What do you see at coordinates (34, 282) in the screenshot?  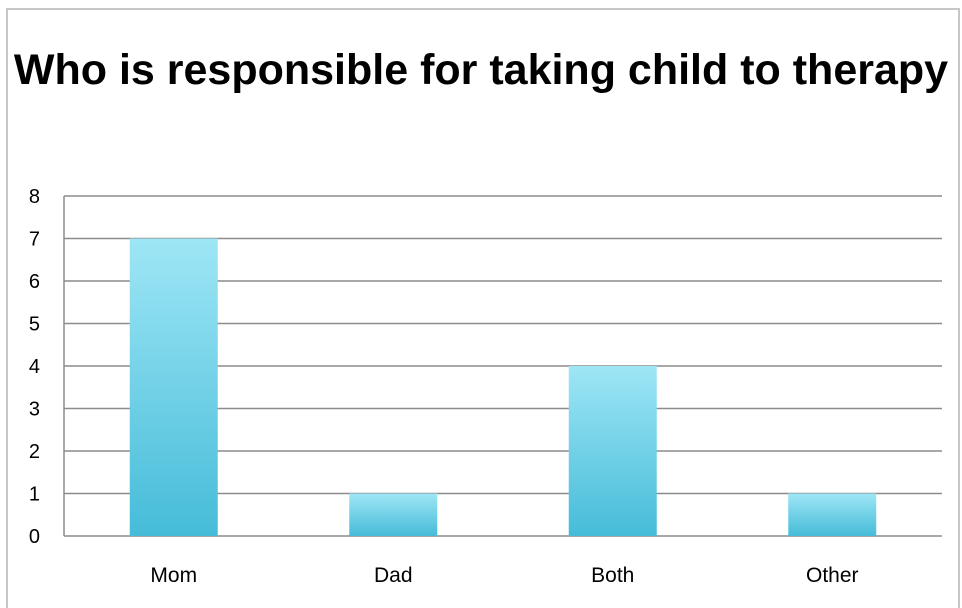 I see `y-tick-label: 6` at bounding box center [34, 282].